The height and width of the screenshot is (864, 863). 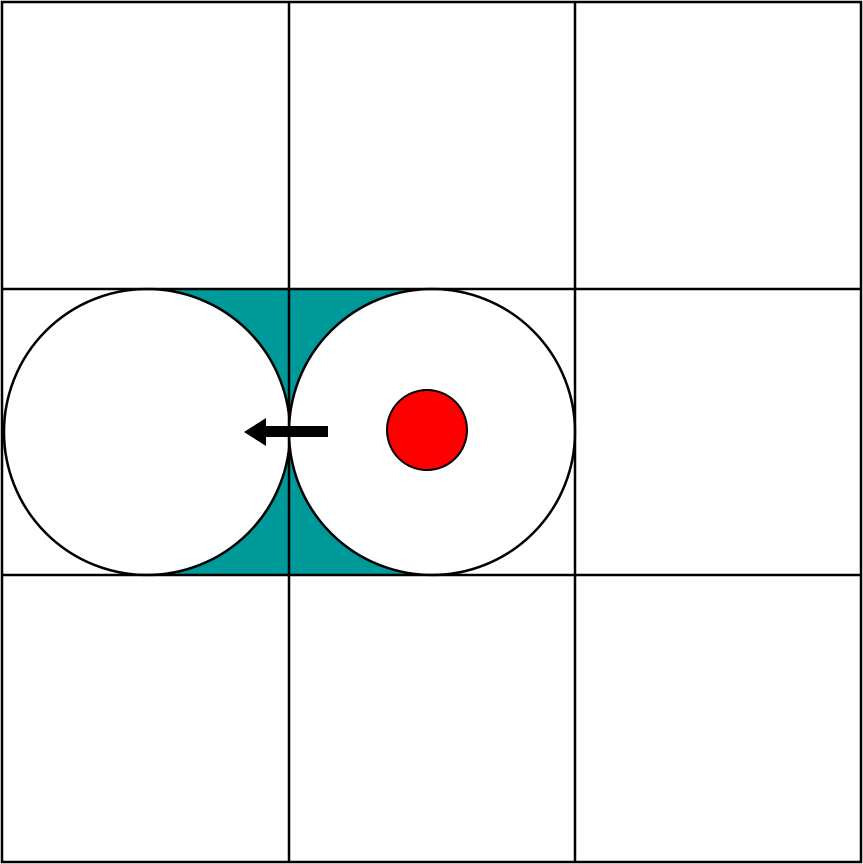 What do you see at coordinates (427, 430) in the screenshot?
I see `red-dot` at bounding box center [427, 430].